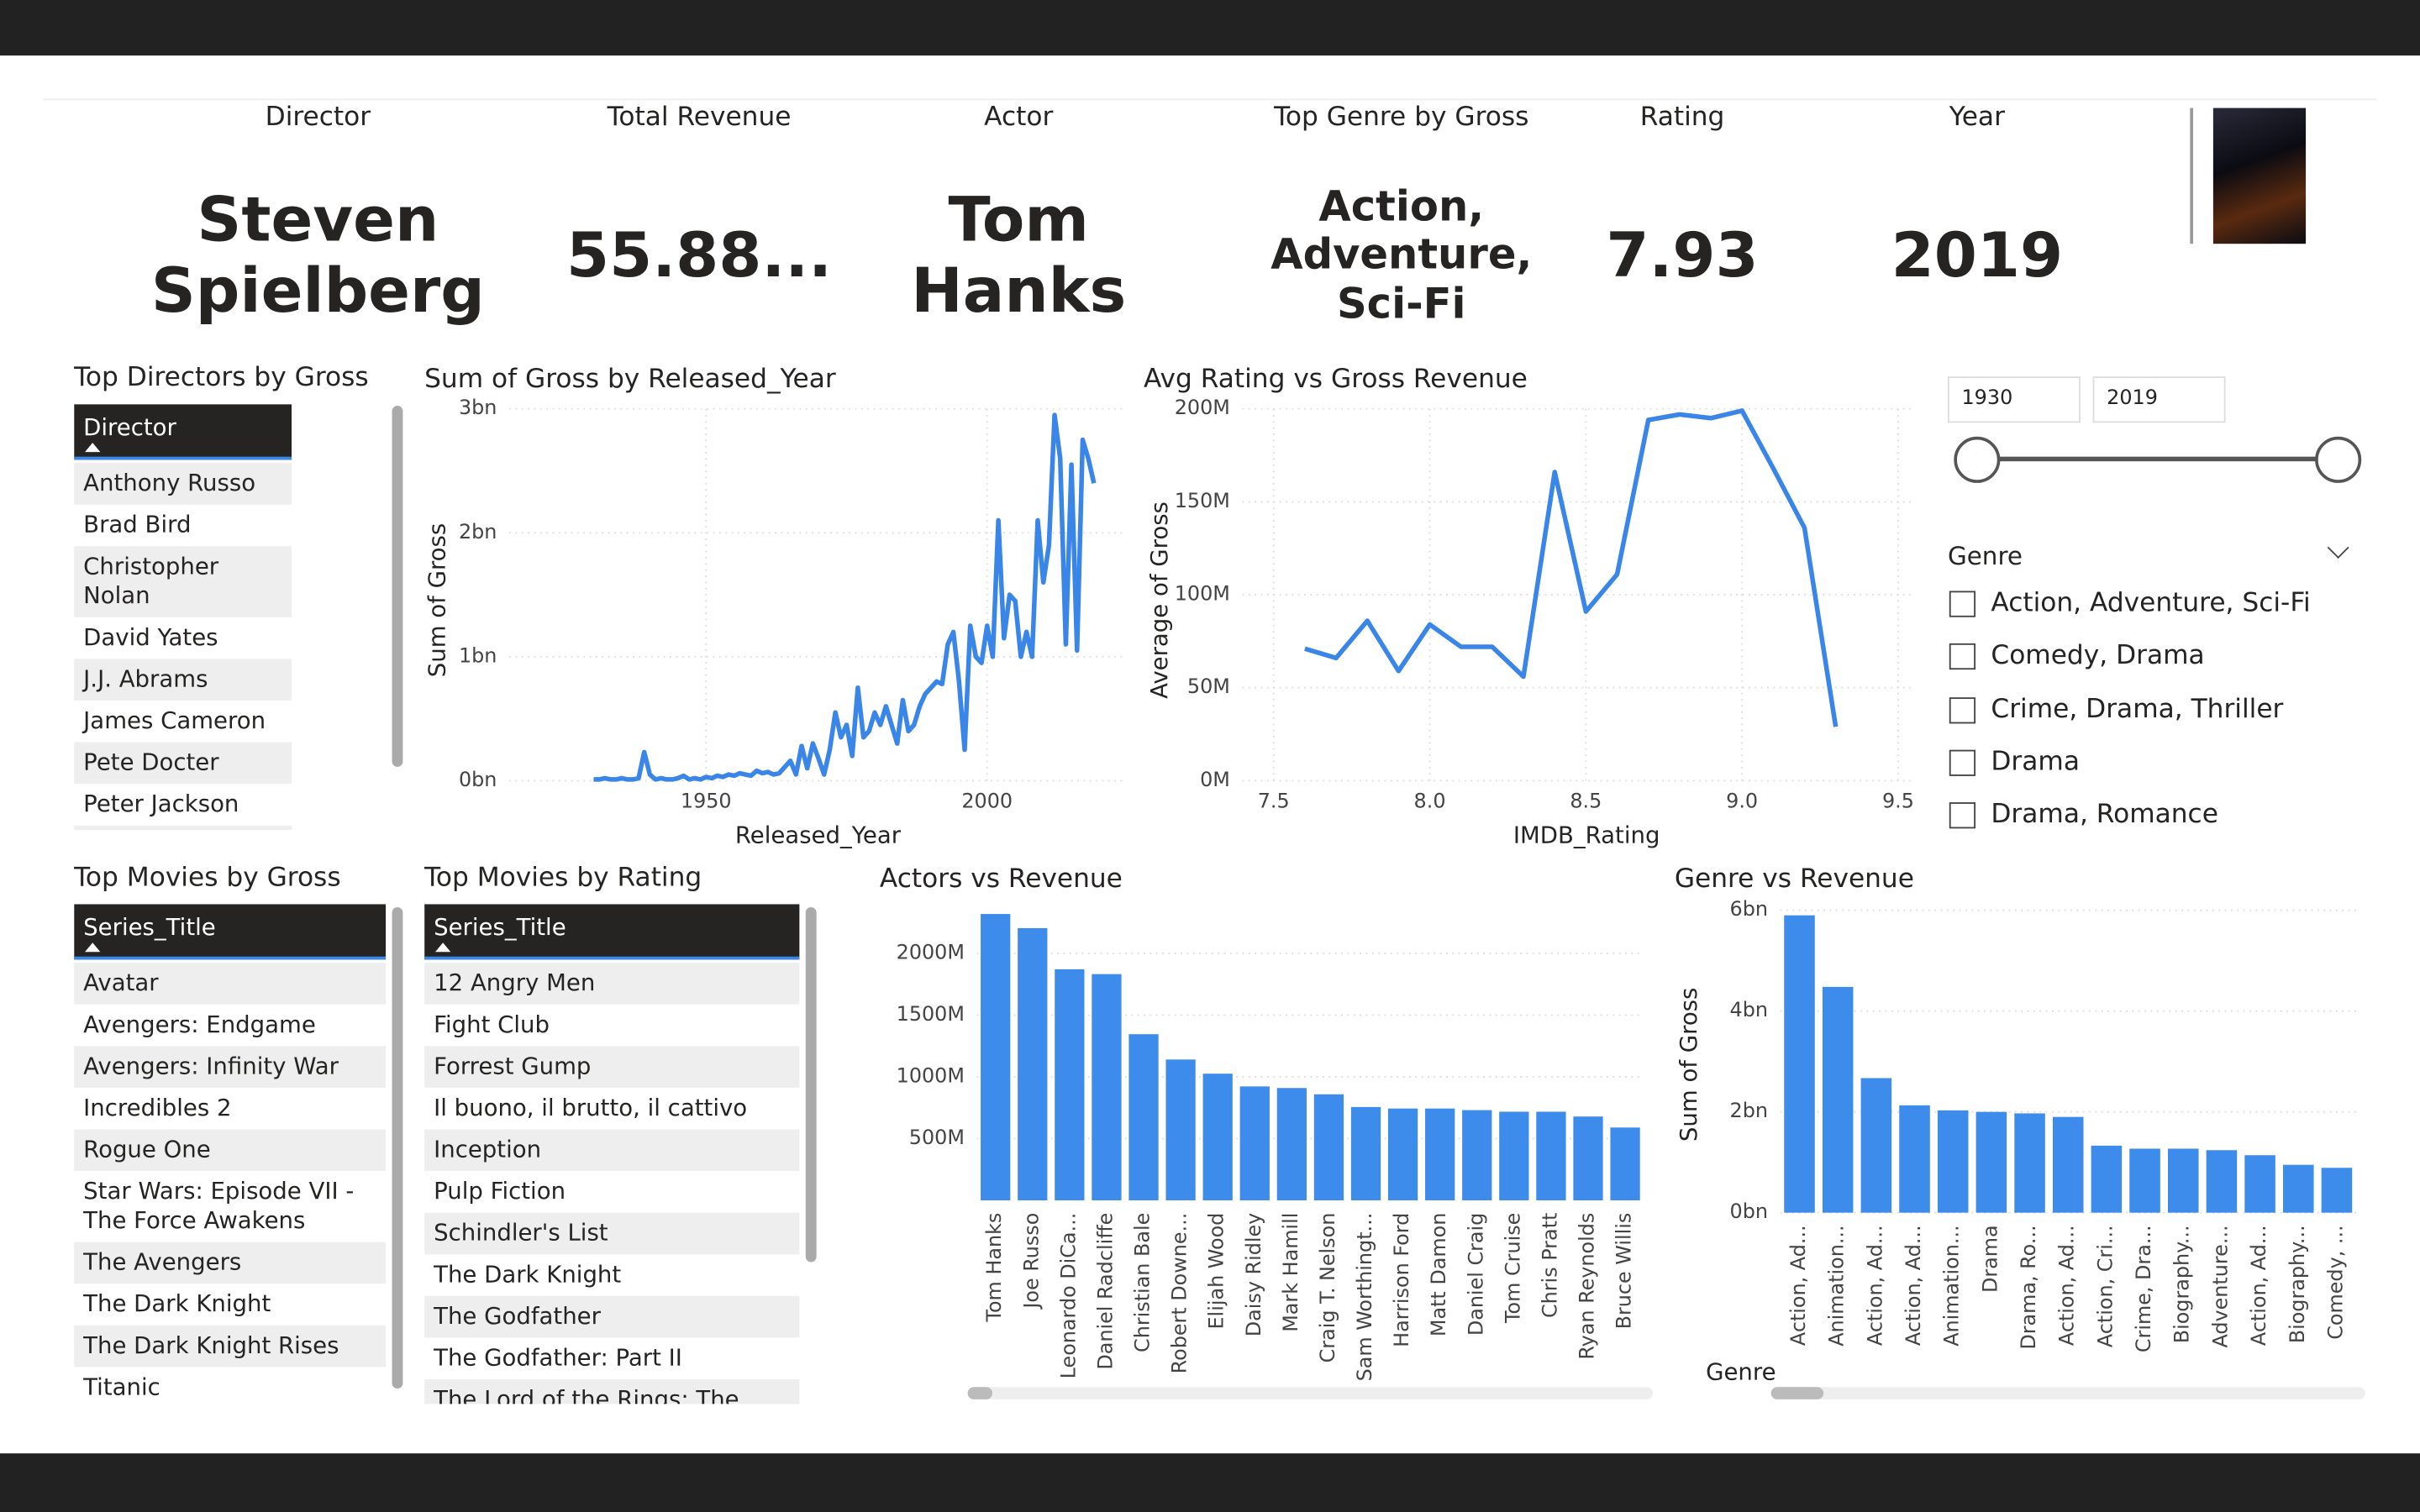 This screenshot has height=1512, width=2420. I want to click on checkbox-label: Comedy, Drama, so click(2098, 656).